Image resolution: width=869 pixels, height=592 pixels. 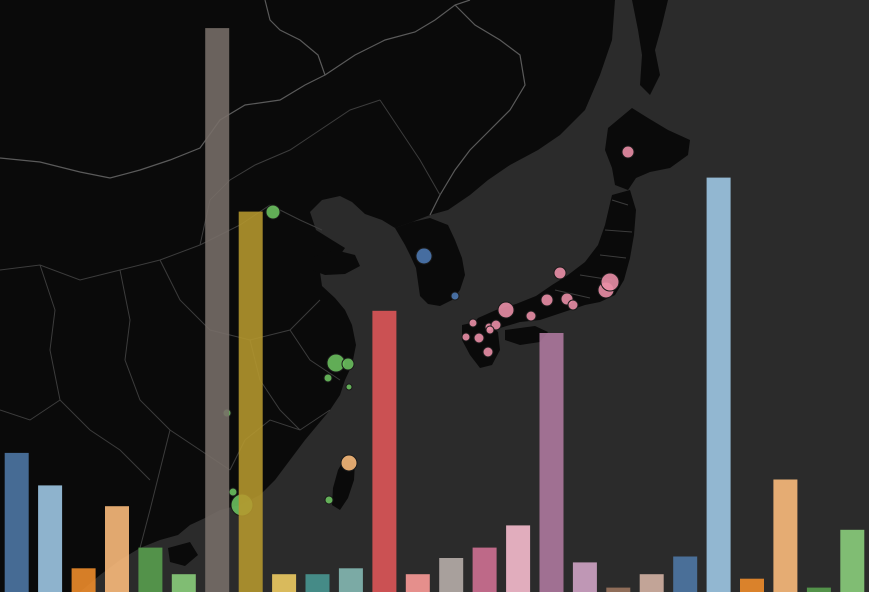 What do you see at coordinates (552, 262) in the screenshot?
I see `honshu-island` at bounding box center [552, 262].